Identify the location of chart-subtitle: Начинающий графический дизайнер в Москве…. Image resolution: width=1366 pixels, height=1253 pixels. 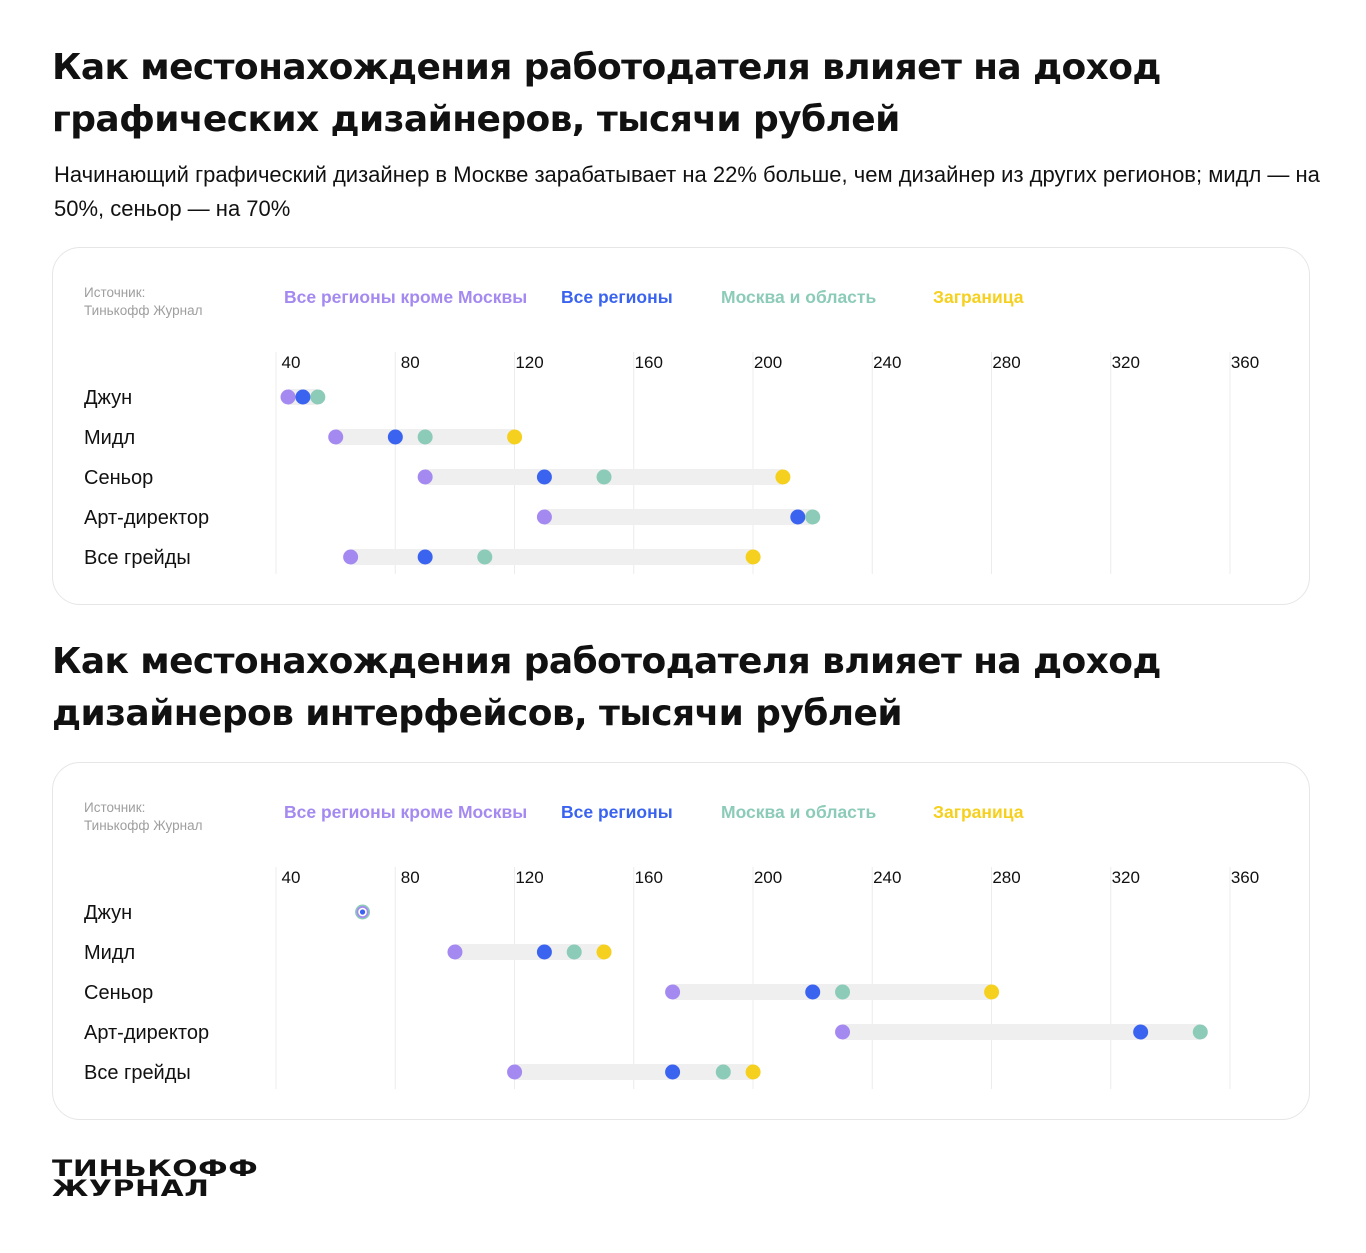
(687, 191).